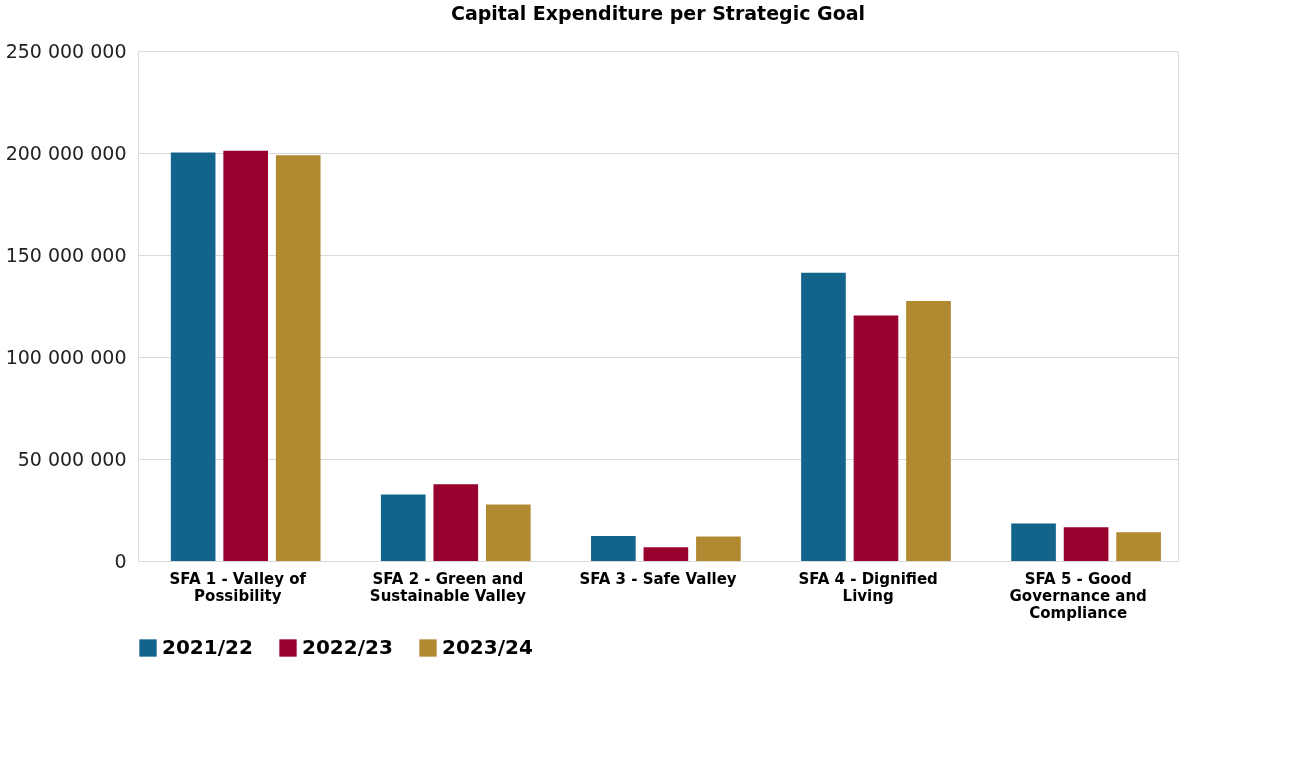 The width and height of the screenshot is (1295, 781). I want to click on x-tick-label: SFA 4 - Dignified Living, so click(868, 587).